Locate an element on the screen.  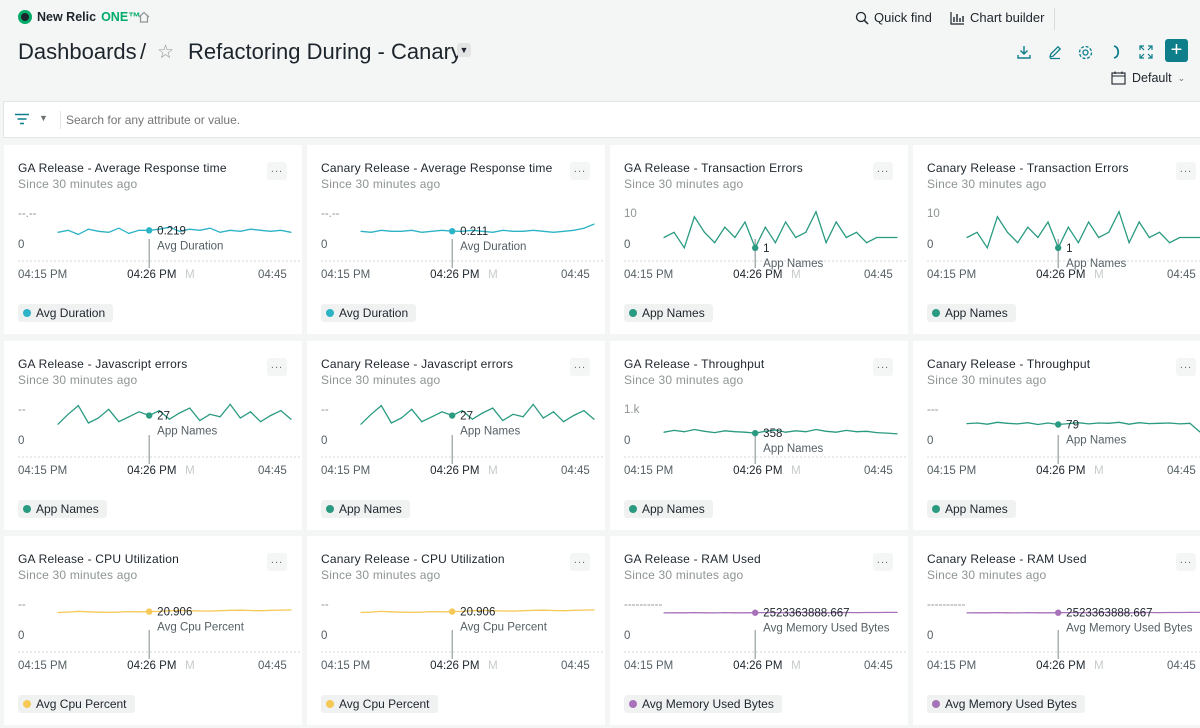
cursor-series-label: Avg Duration is located at coordinates (190, 246).